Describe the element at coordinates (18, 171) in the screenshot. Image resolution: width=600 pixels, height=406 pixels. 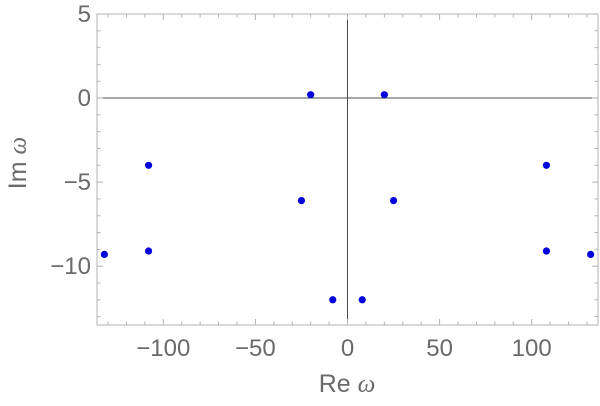
I see `y-axis-label-prefix: Im` at that location.